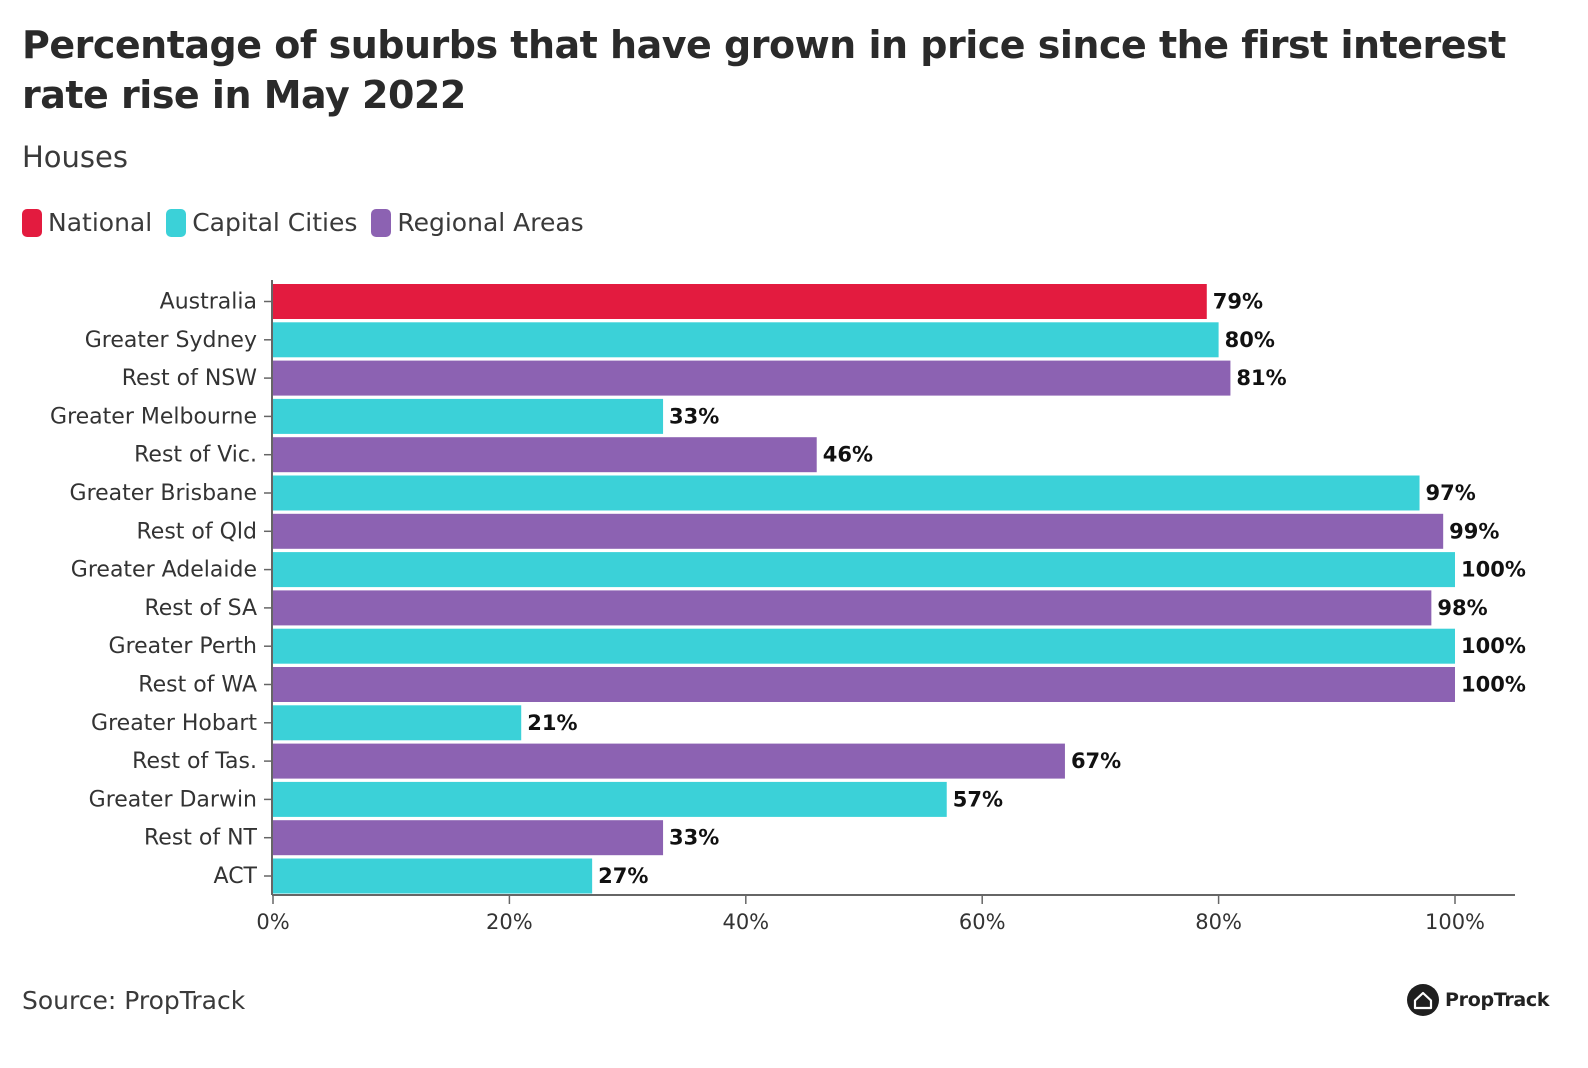 The image size is (1588, 1068). What do you see at coordinates (1493, 646) in the screenshot?
I see `value-label-greater-perth: 100%` at bounding box center [1493, 646].